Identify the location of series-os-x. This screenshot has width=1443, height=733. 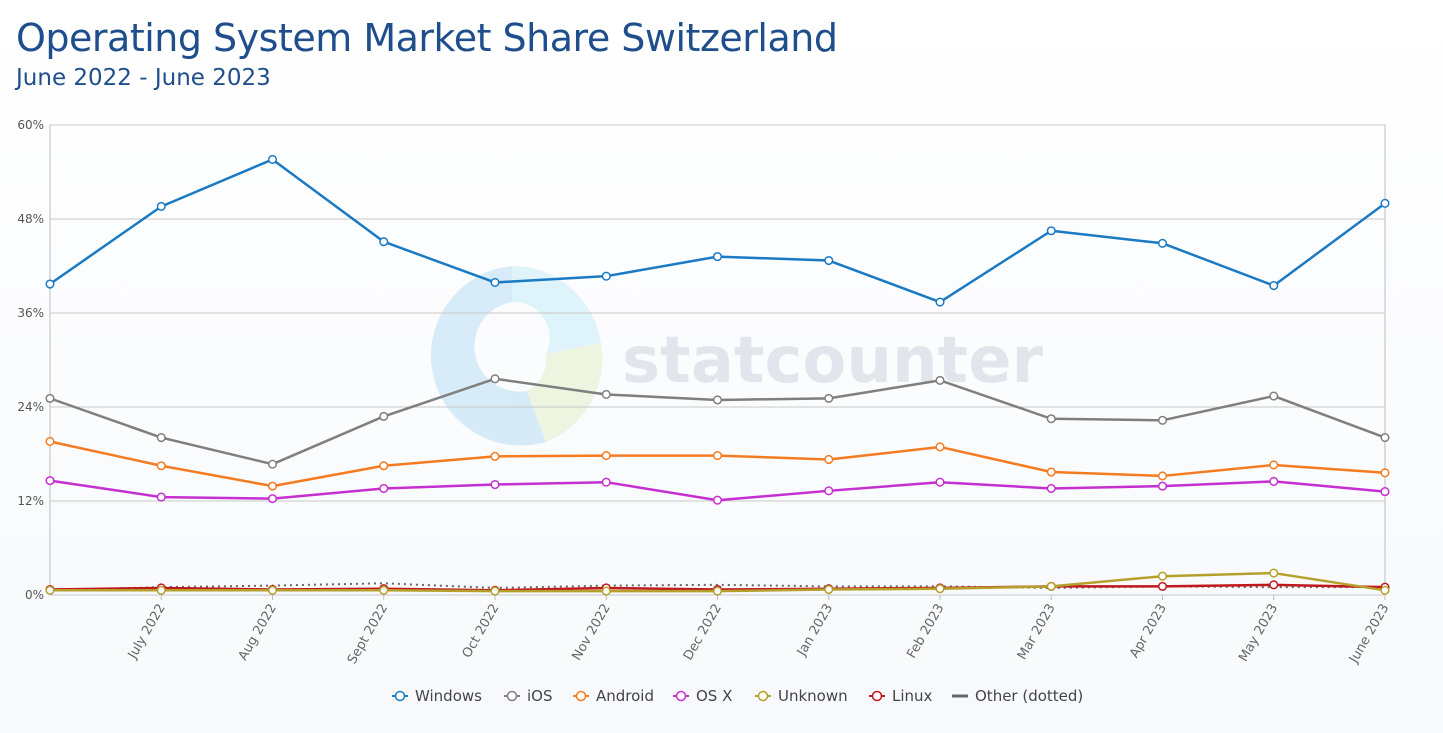
(717, 490).